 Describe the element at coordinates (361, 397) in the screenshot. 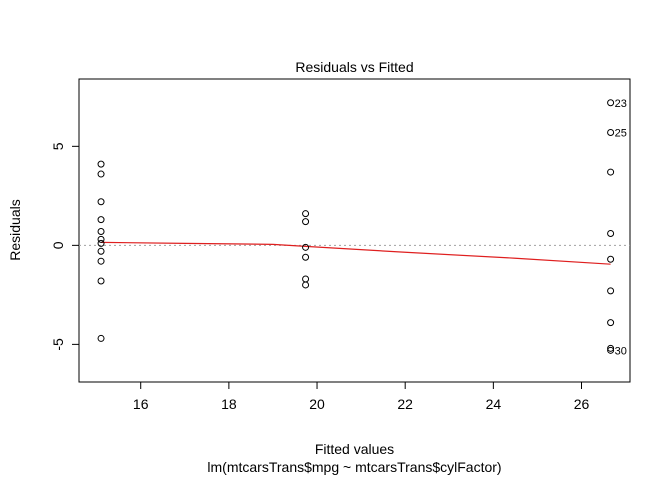

I see `x-axis: 16 18 20 22 24 26` at that location.